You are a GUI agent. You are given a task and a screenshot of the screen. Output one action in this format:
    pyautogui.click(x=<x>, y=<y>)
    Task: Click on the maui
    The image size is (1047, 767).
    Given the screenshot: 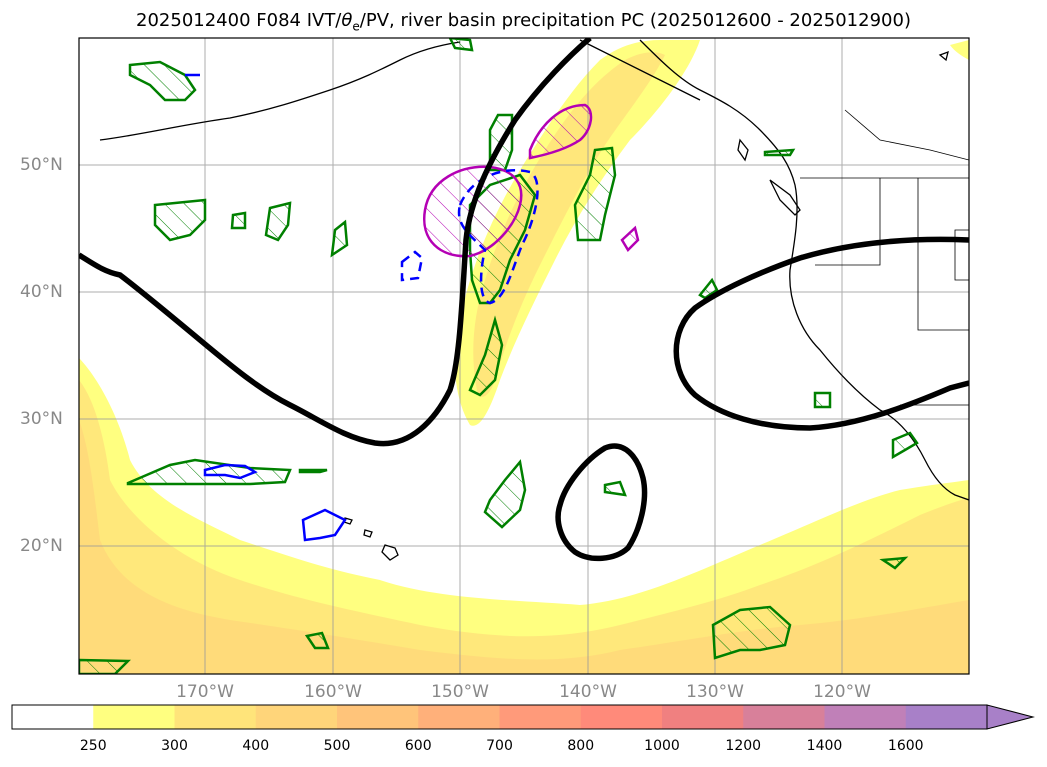 What is the action you would take?
    pyautogui.click(x=368, y=533)
    